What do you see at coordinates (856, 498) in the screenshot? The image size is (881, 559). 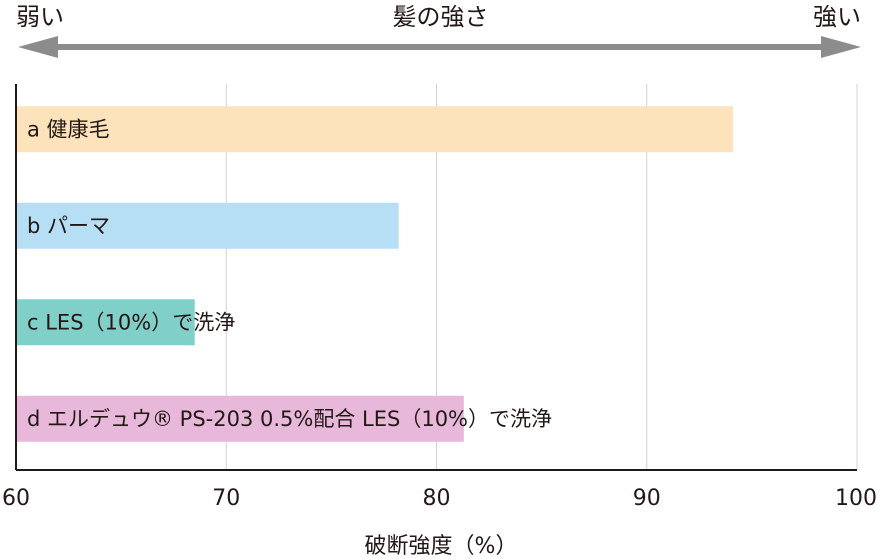 I see `x-tick-label: 100` at bounding box center [856, 498].